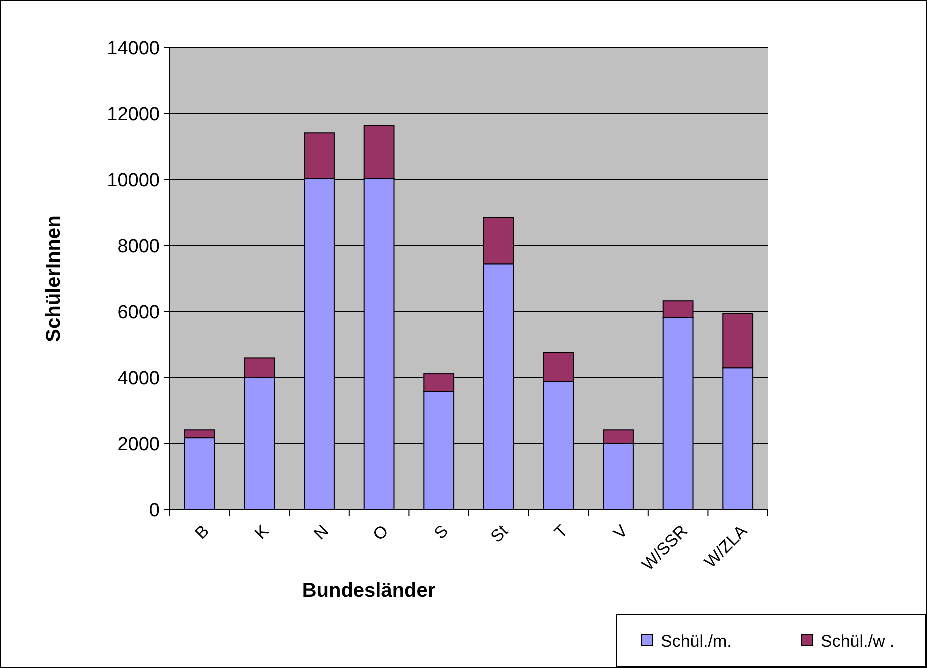 The width and height of the screenshot is (927, 668). I want to click on x-tick-label: B, so click(202, 533).